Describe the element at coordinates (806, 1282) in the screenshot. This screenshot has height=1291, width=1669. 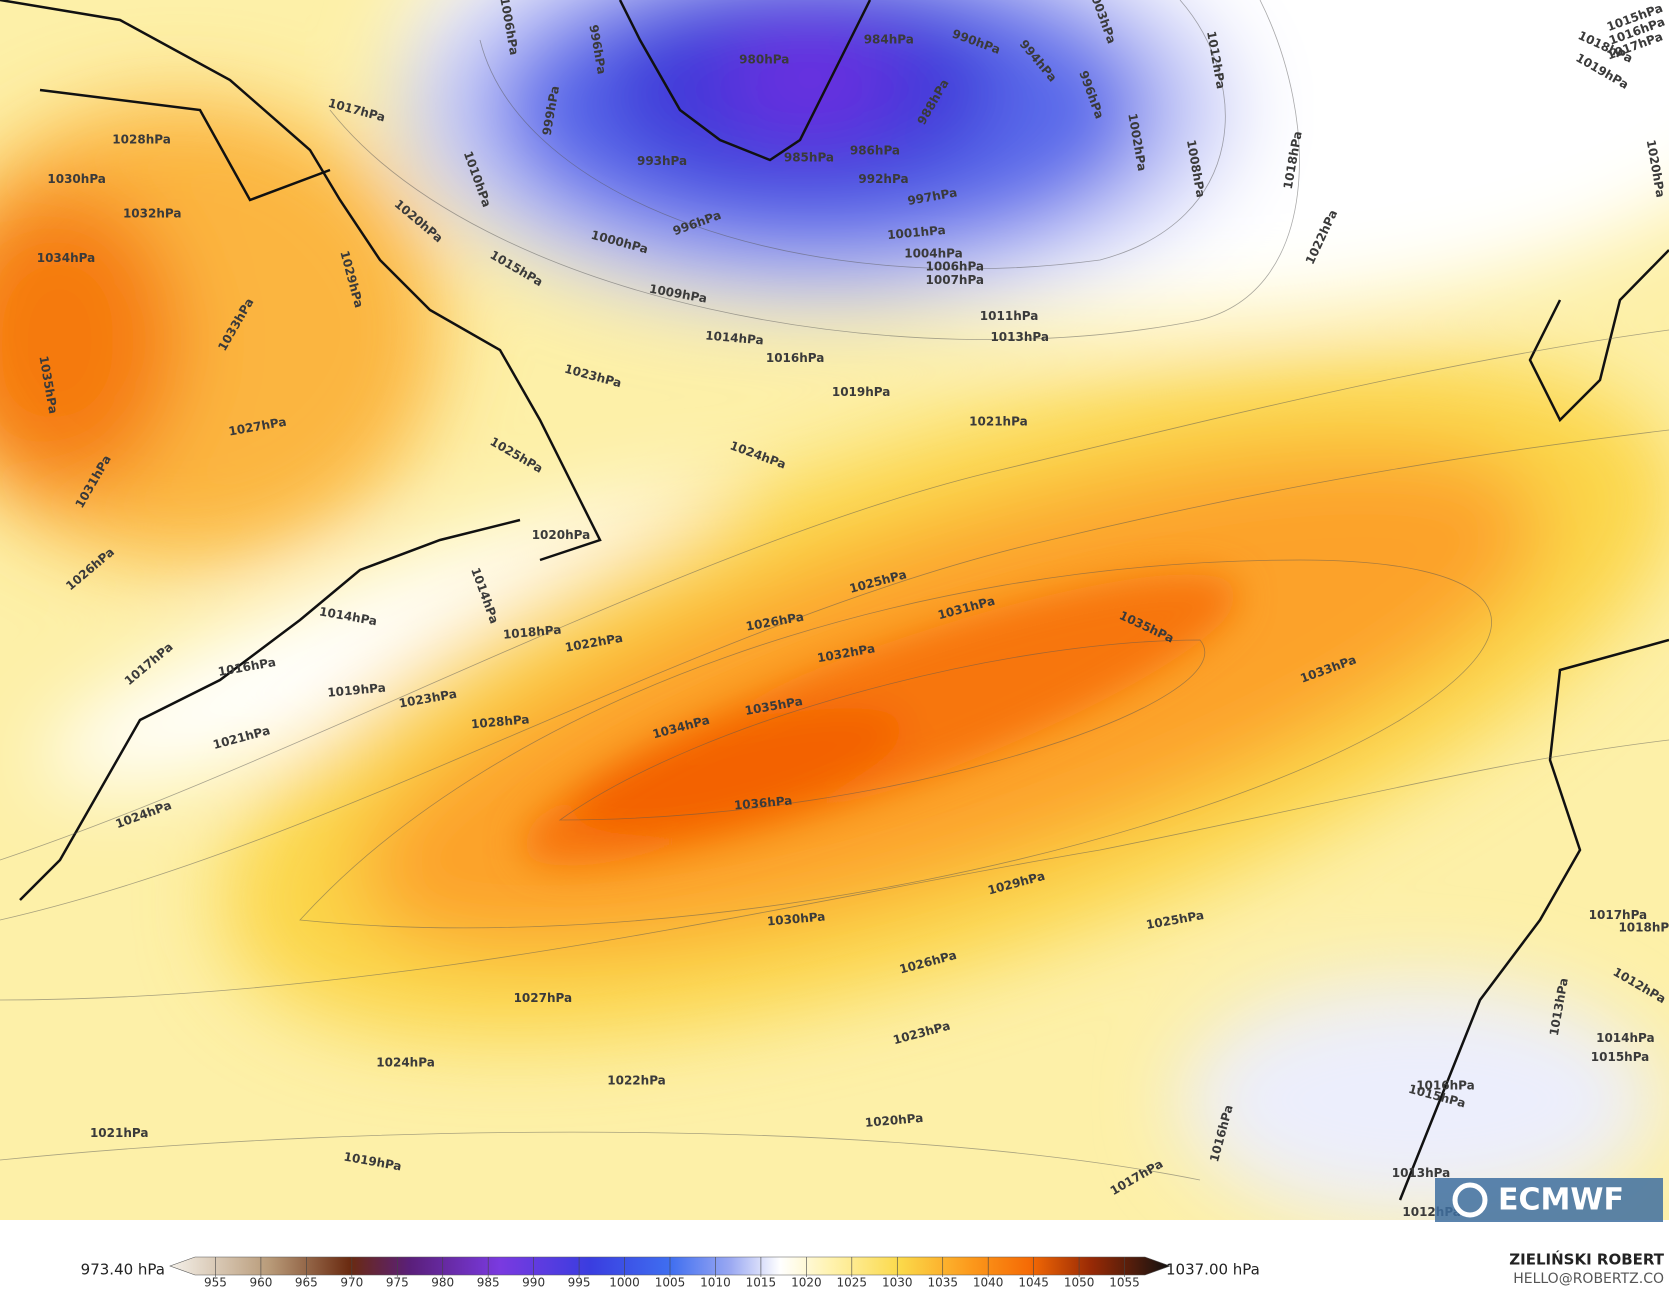
I see `colorbar-tick-label: 1020` at that location.